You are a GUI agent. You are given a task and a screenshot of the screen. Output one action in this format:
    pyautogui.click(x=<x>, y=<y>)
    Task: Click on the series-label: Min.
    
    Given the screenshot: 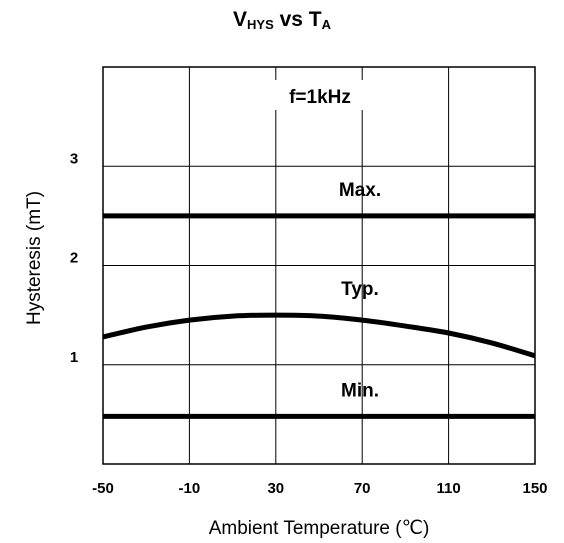 What is the action you would take?
    pyautogui.click(x=360, y=390)
    